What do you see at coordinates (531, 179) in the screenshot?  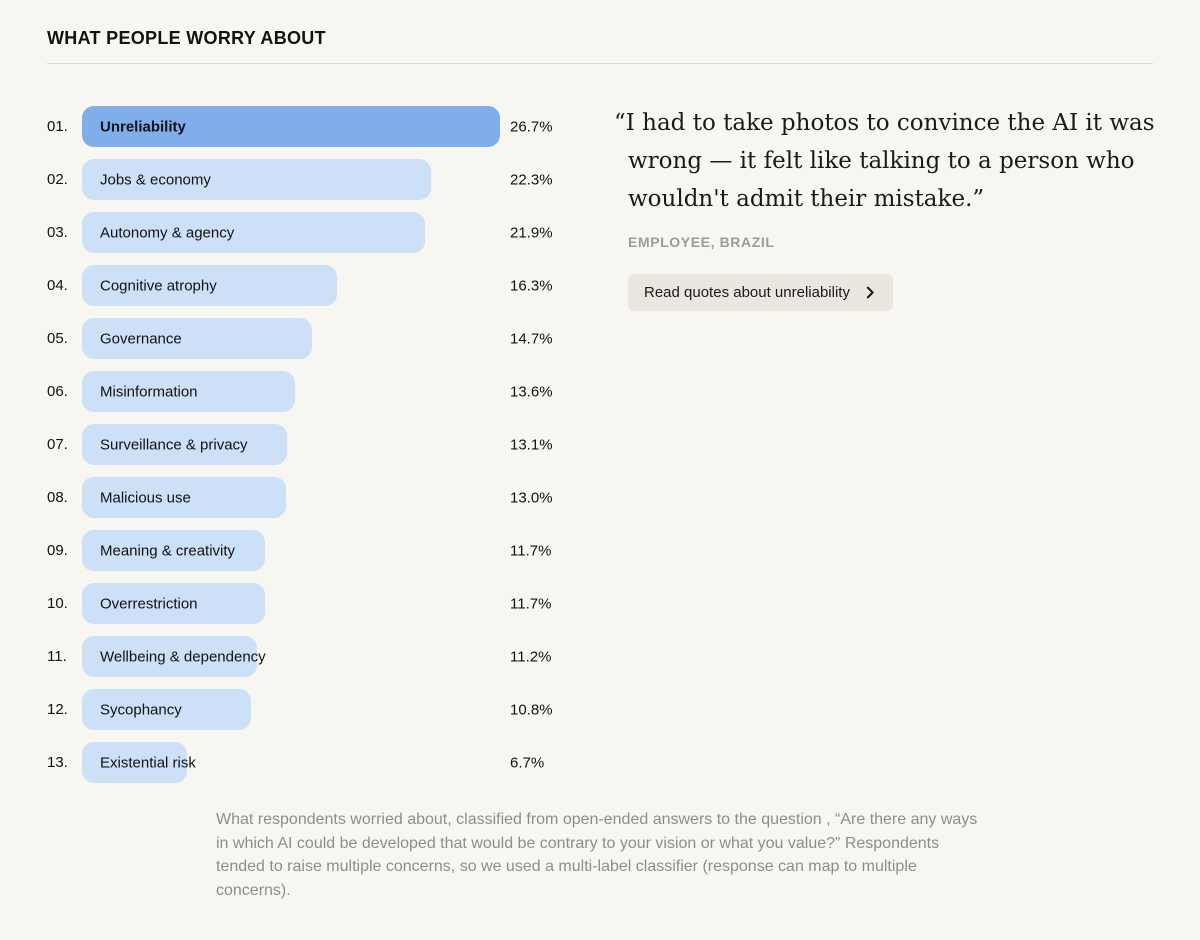 I see `bar-value: 22.3%` at bounding box center [531, 179].